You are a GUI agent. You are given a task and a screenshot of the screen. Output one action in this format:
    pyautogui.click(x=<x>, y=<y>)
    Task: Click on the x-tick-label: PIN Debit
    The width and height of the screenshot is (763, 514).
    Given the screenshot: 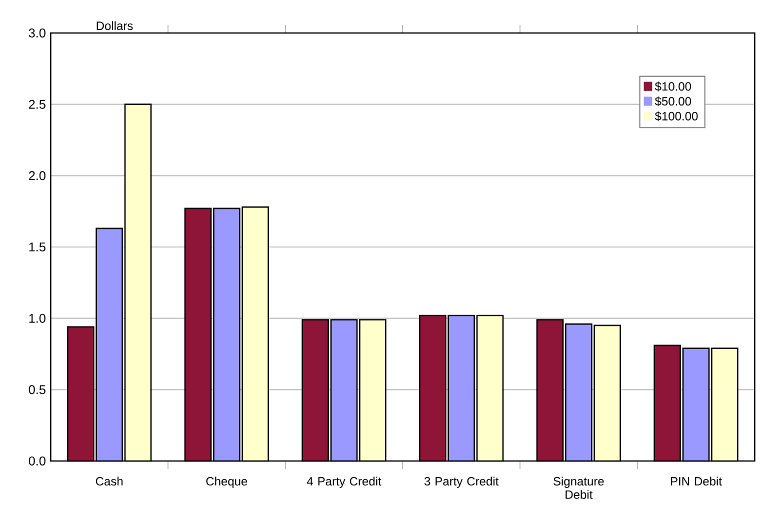 What is the action you would take?
    pyautogui.click(x=696, y=481)
    